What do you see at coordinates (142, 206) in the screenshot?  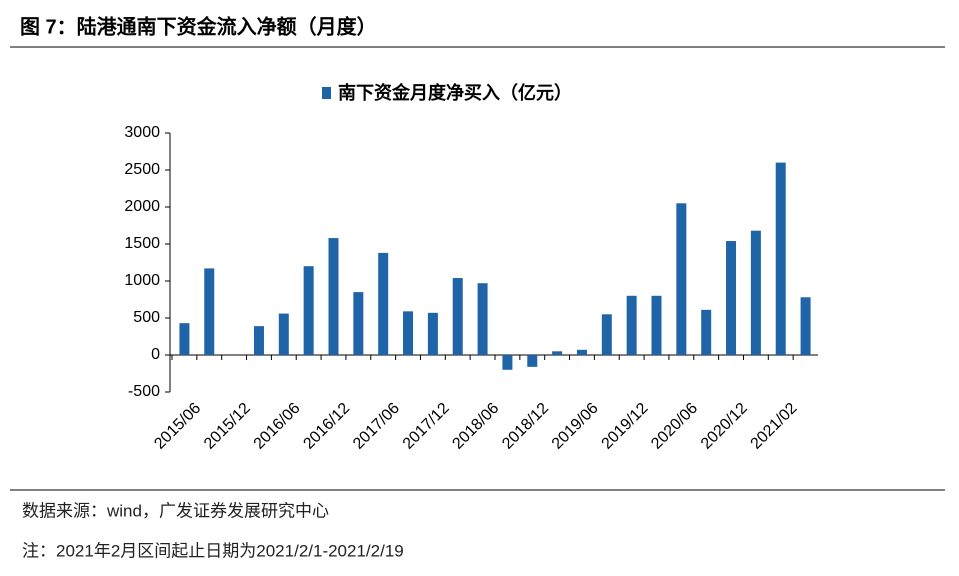 I see `y-tick-label: 2000` at bounding box center [142, 206].